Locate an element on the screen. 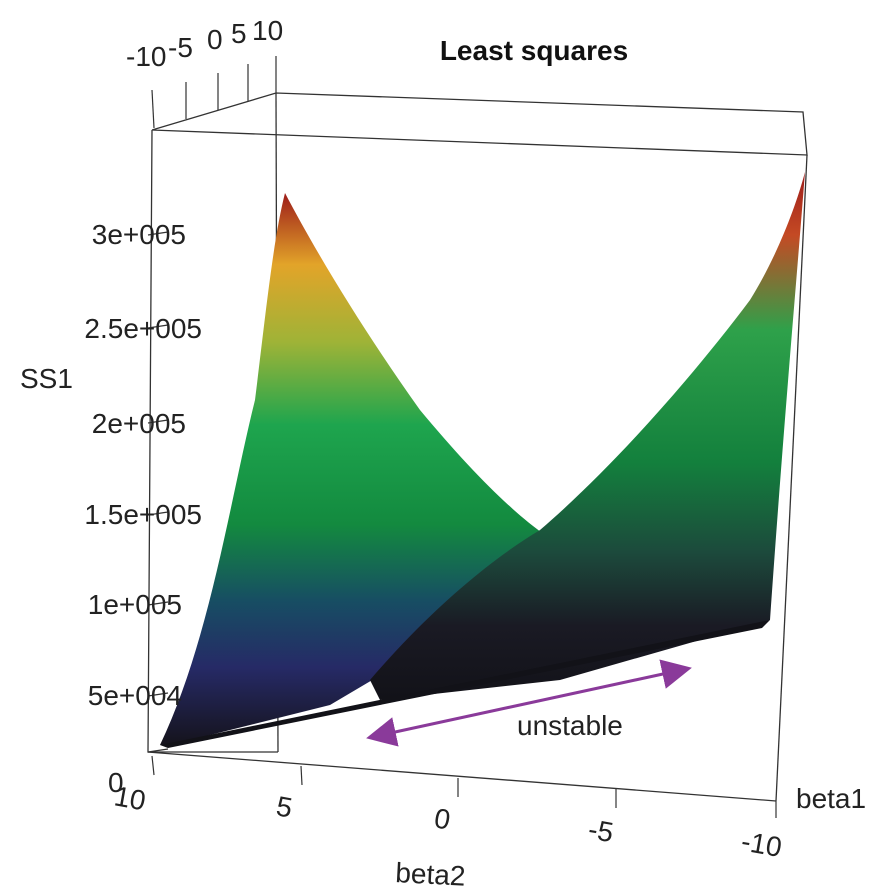 This screenshot has height=893, width=886. unstable-arrow is located at coordinates (529, 703).